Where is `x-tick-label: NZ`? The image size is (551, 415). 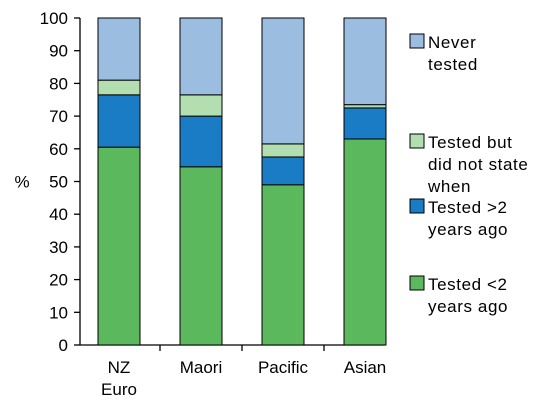
x-tick-label: NZ is located at coordinates (119, 367).